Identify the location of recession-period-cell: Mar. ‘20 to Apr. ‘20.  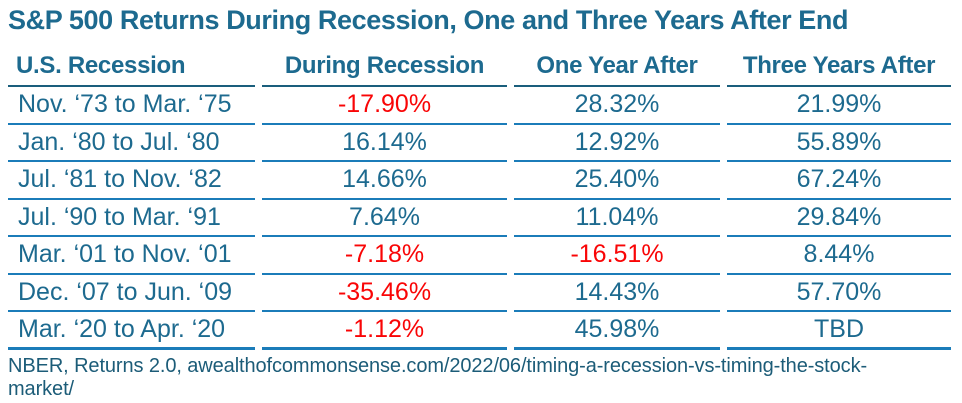
(131, 331).